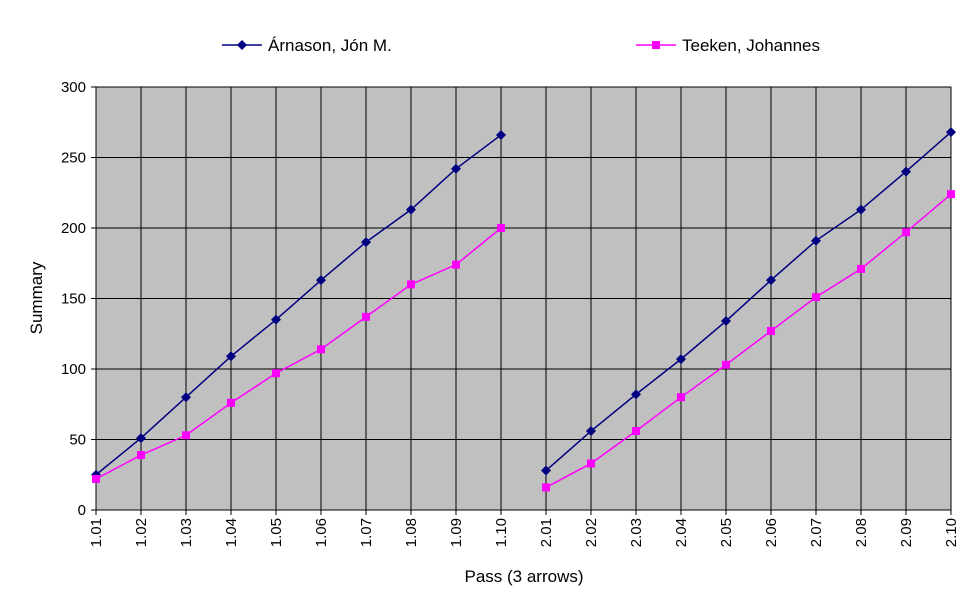  Describe the element at coordinates (411, 532) in the screenshot. I see `x-tick-label: 1.08` at that location.